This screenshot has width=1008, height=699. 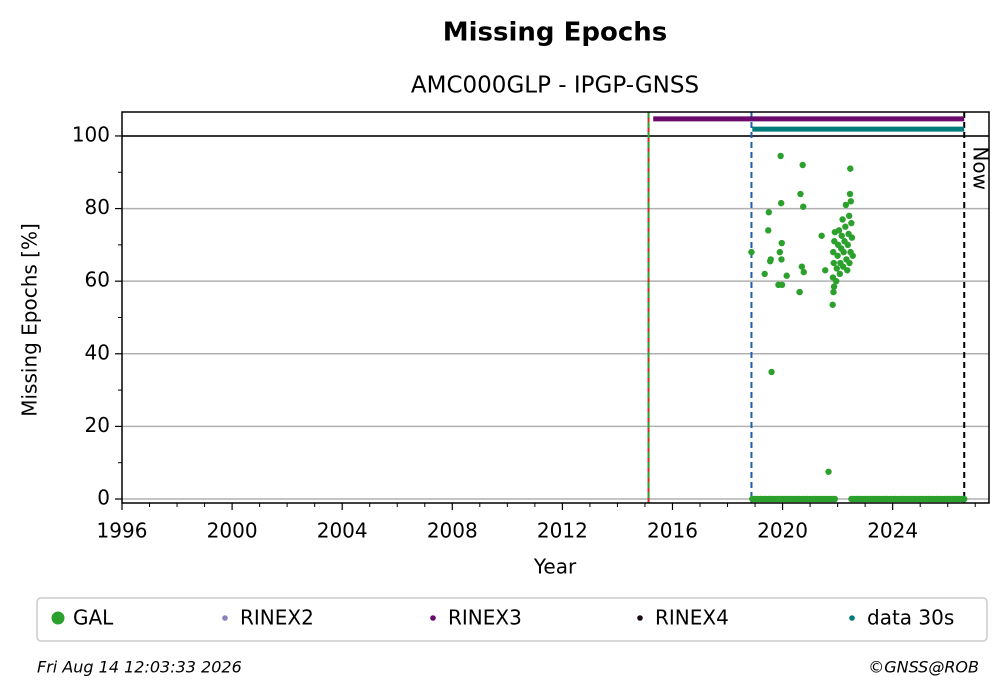 I want to click on chart-subtitle: AMC000GLP - IPGP-GNSS, so click(x=555, y=86).